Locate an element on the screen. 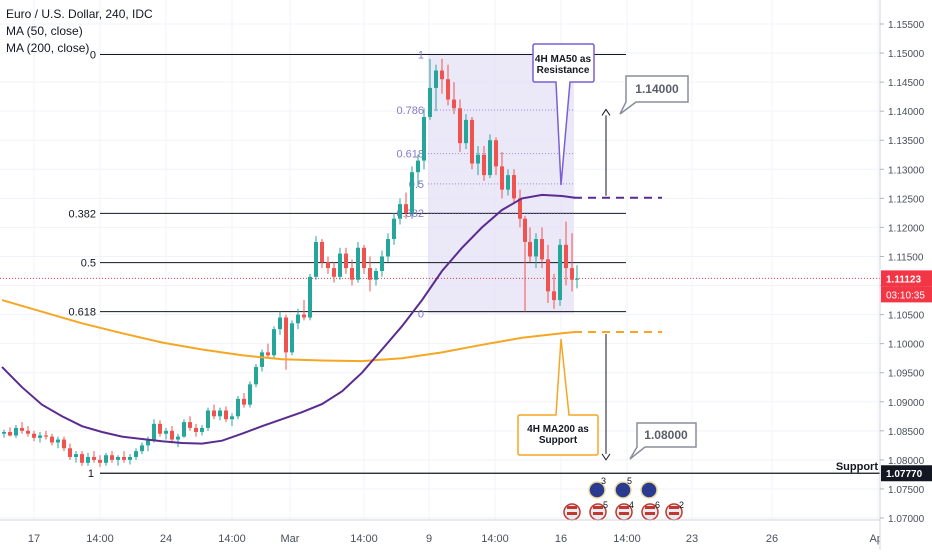  ma50-legend: MA (50, close) is located at coordinates (44, 31).